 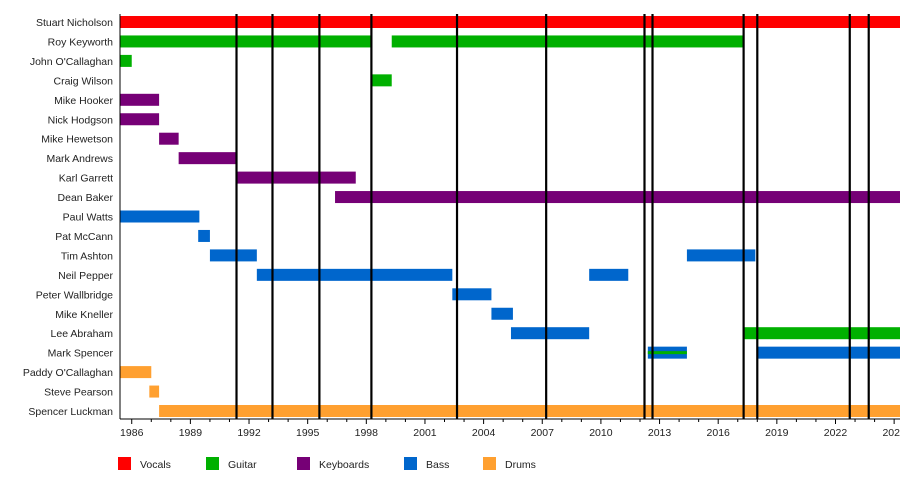 What do you see at coordinates (777, 433) in the screenshot?
I see `x-tick-label: 2019` at bounding box center [777, 433].